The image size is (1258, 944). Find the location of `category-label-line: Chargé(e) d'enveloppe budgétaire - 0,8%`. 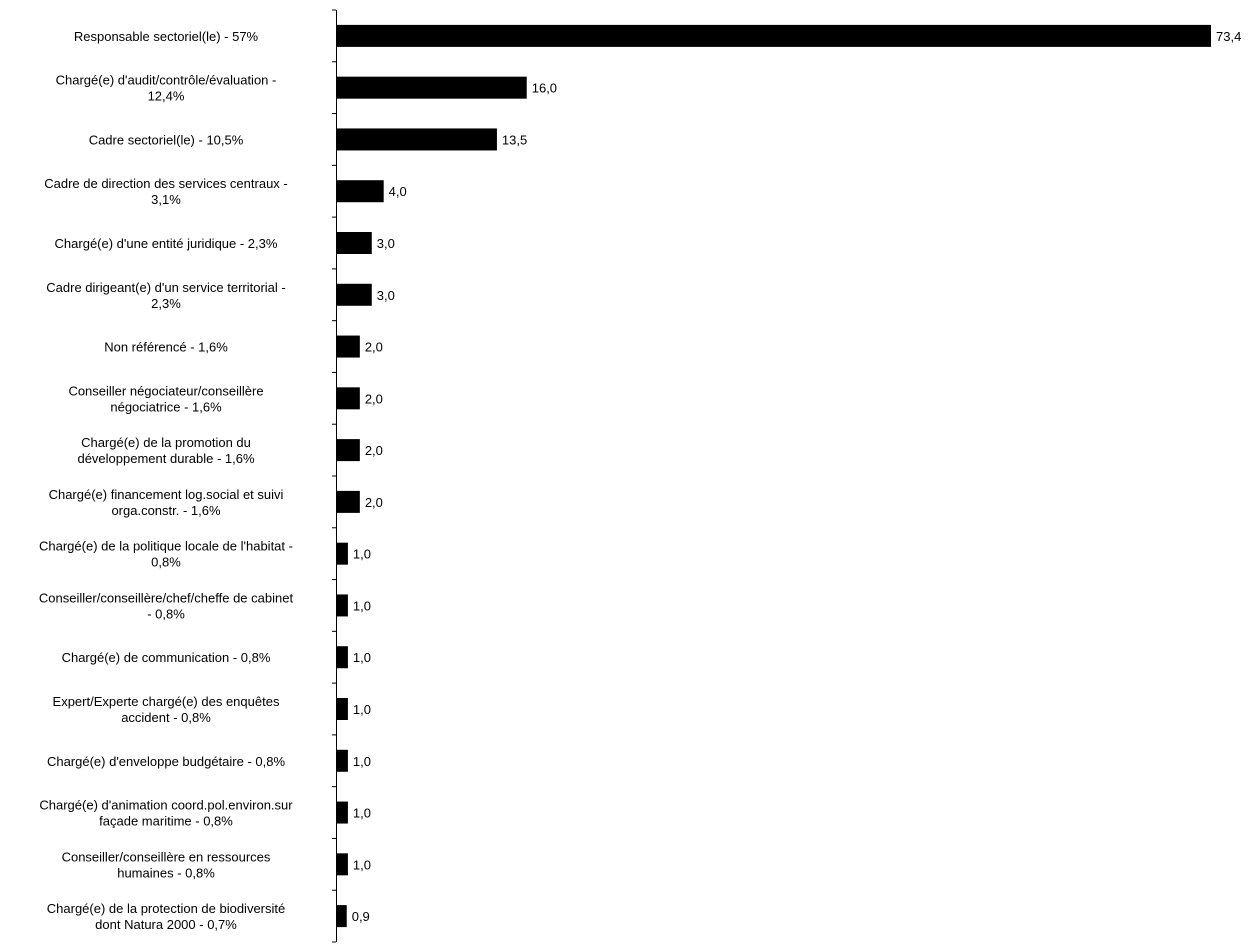

category-label-line: Chargé(e) d'enveloppe budgétaire - 0,8% is located at coordinates (166, 761).